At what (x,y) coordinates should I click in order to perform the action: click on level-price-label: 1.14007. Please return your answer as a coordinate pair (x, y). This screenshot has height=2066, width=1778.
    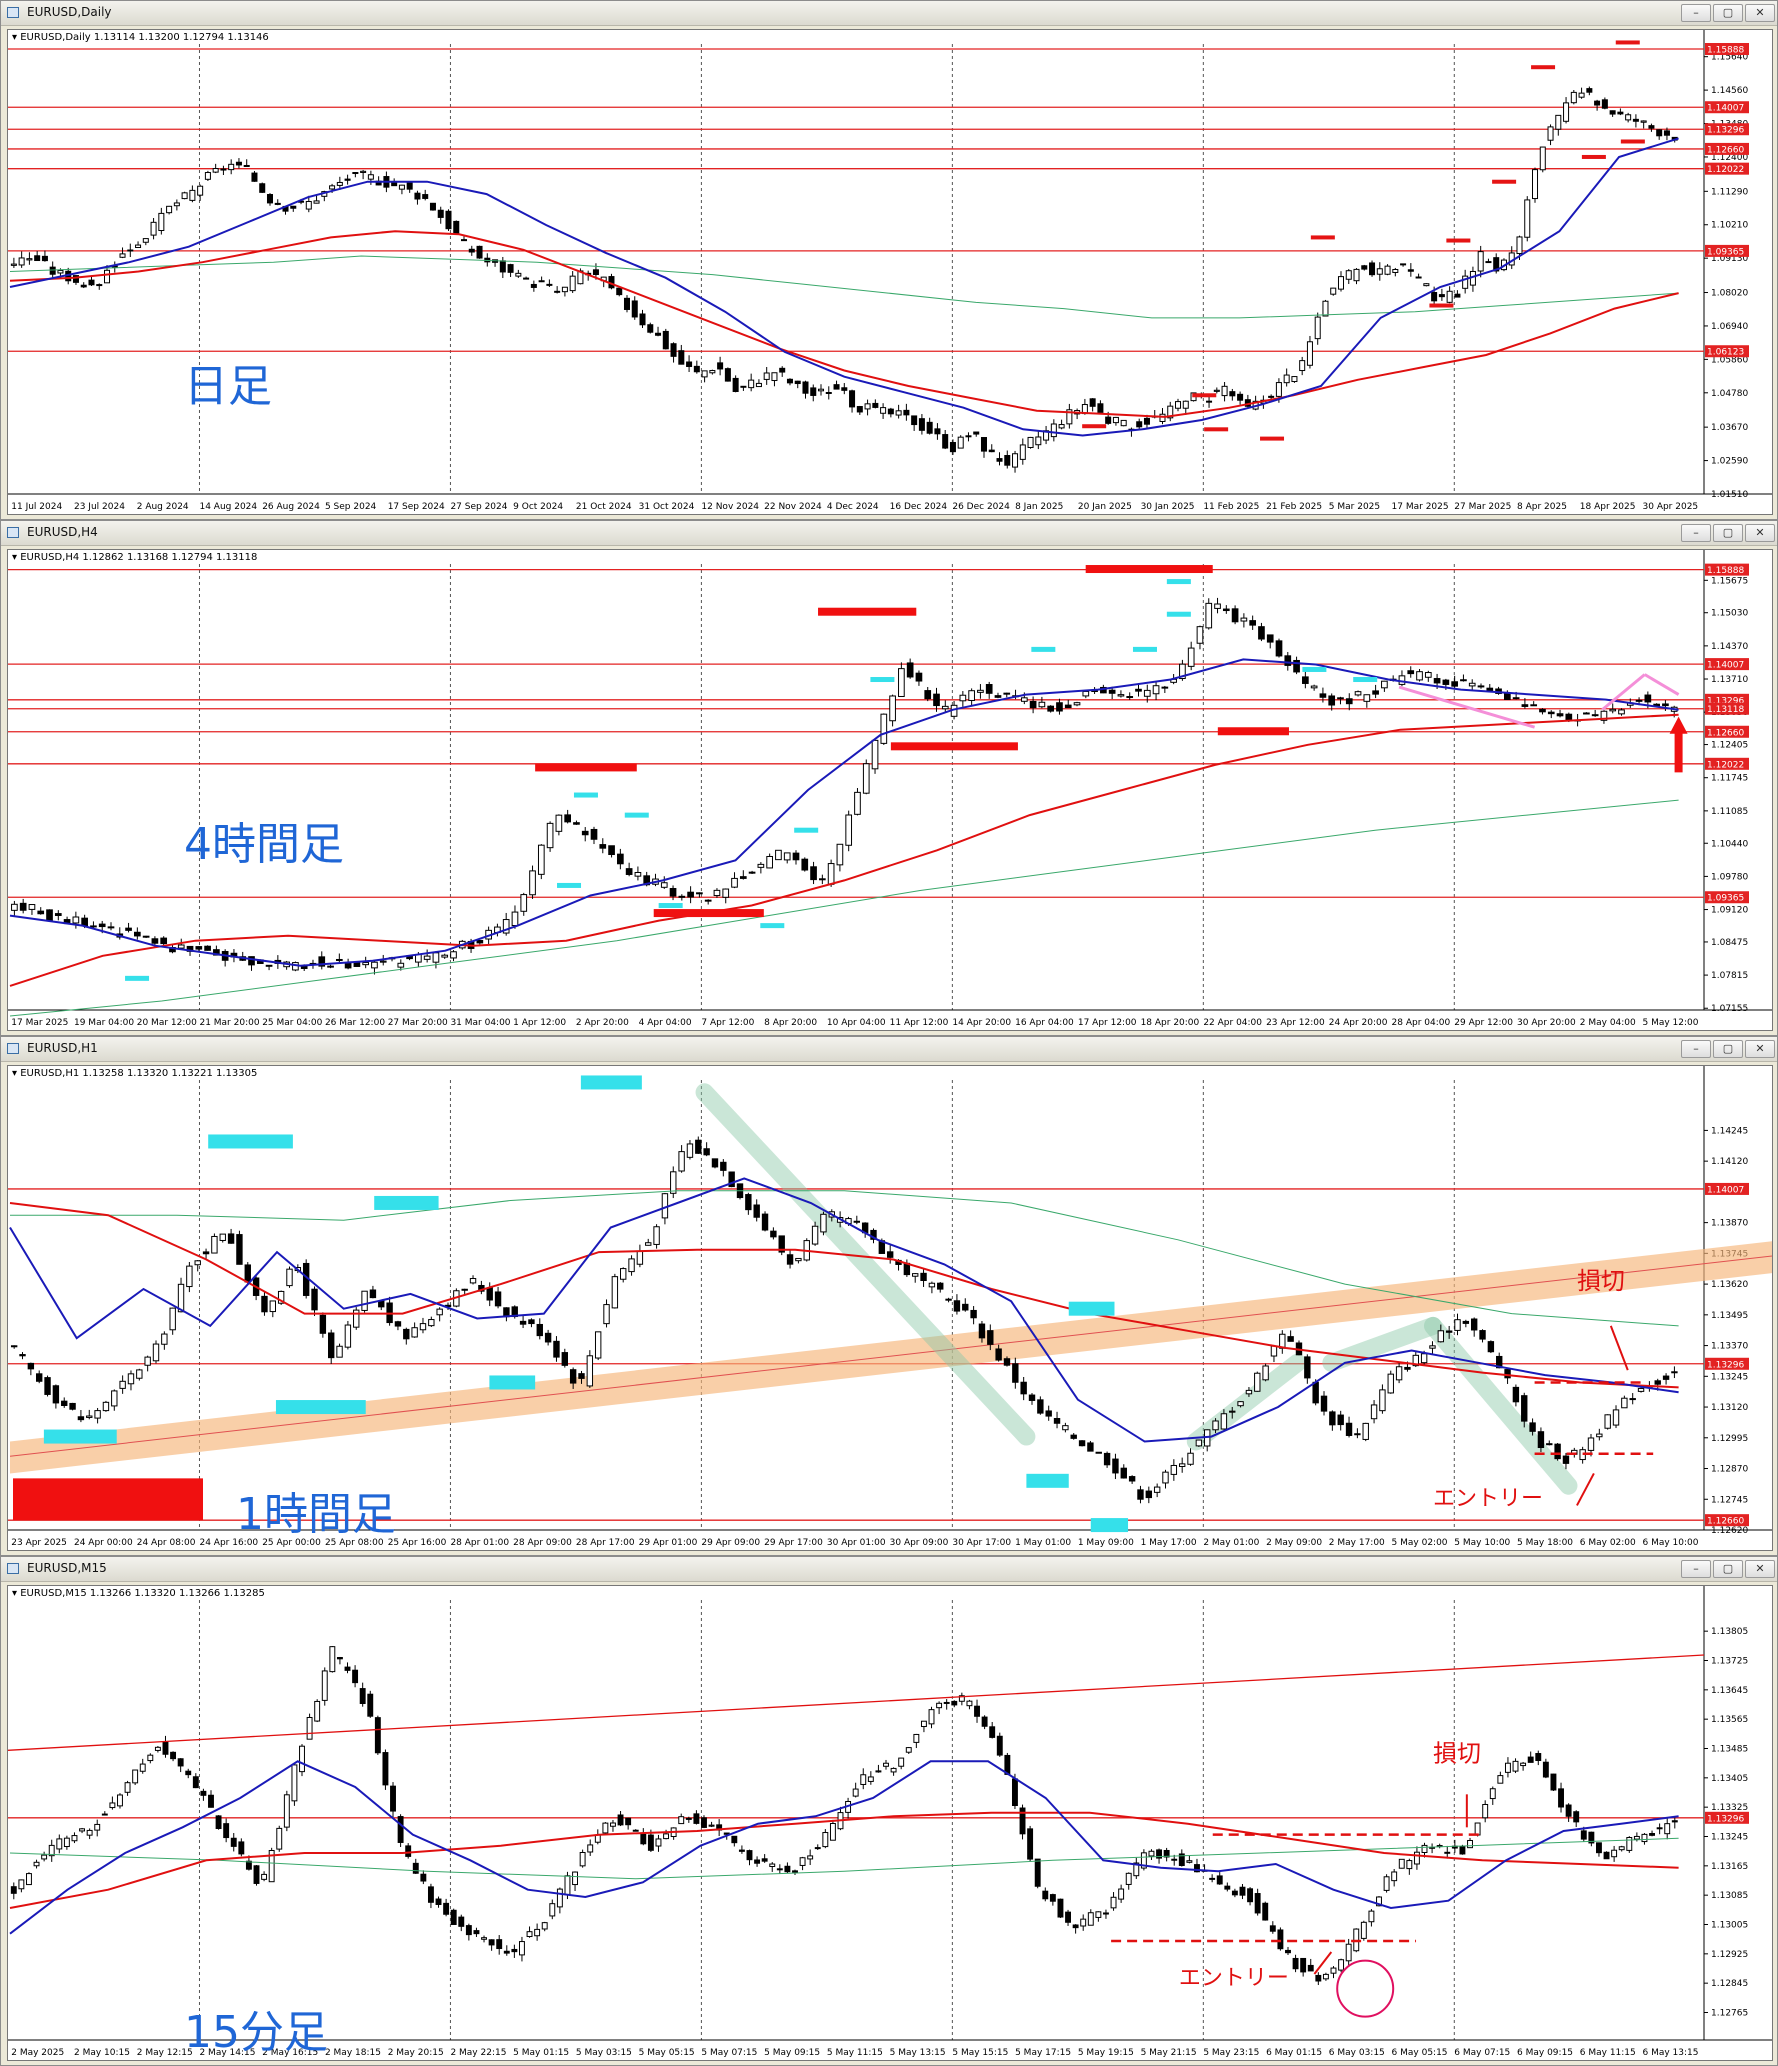
    Looking at the image, I should click on (1725, 666).